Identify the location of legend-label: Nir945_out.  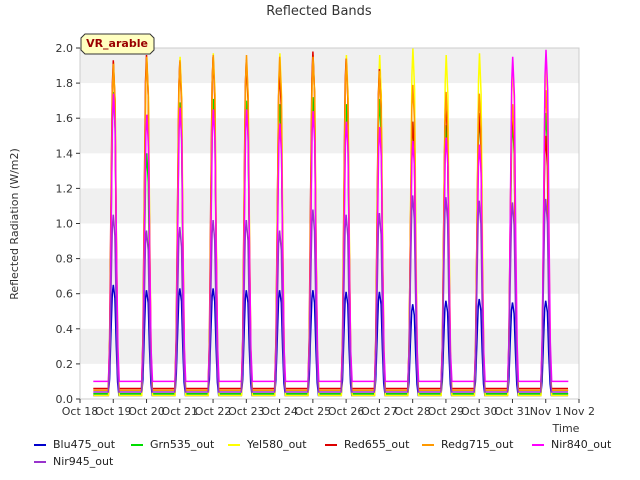
(83, 461).